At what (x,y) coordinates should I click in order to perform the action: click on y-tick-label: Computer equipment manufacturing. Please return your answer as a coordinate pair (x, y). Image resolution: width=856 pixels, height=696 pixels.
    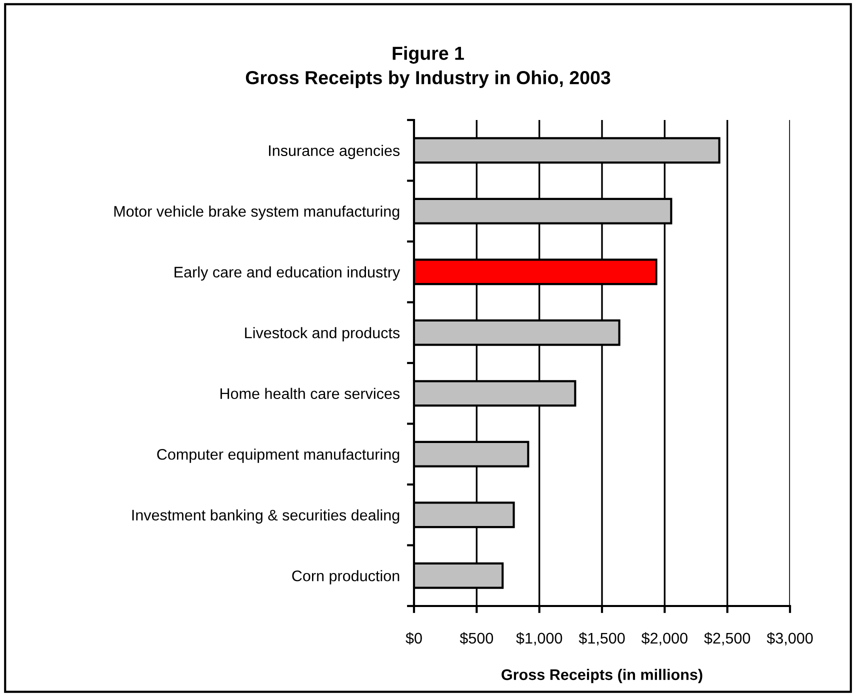
    Looking at the image, I should click on (278, 455).